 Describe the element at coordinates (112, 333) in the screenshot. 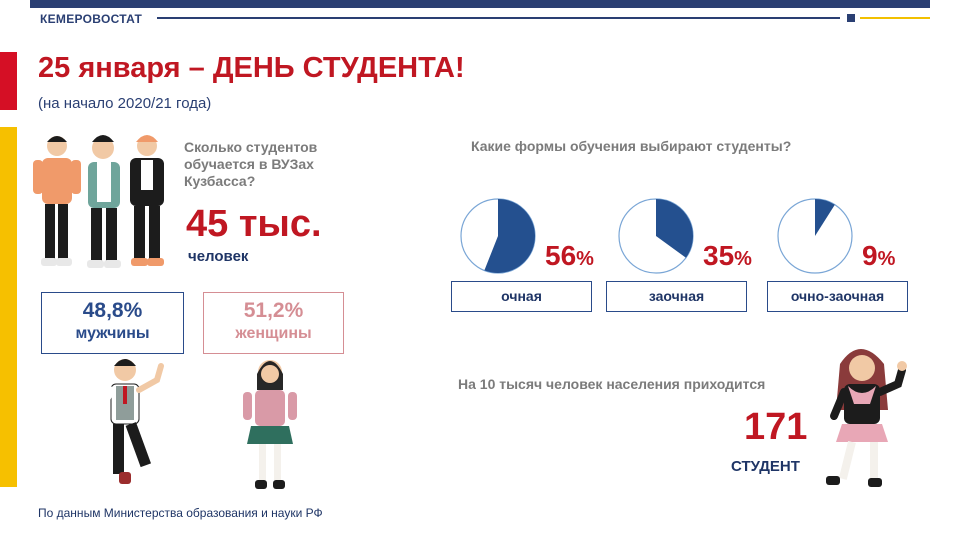

I see `men-label: мужчины` at that location.